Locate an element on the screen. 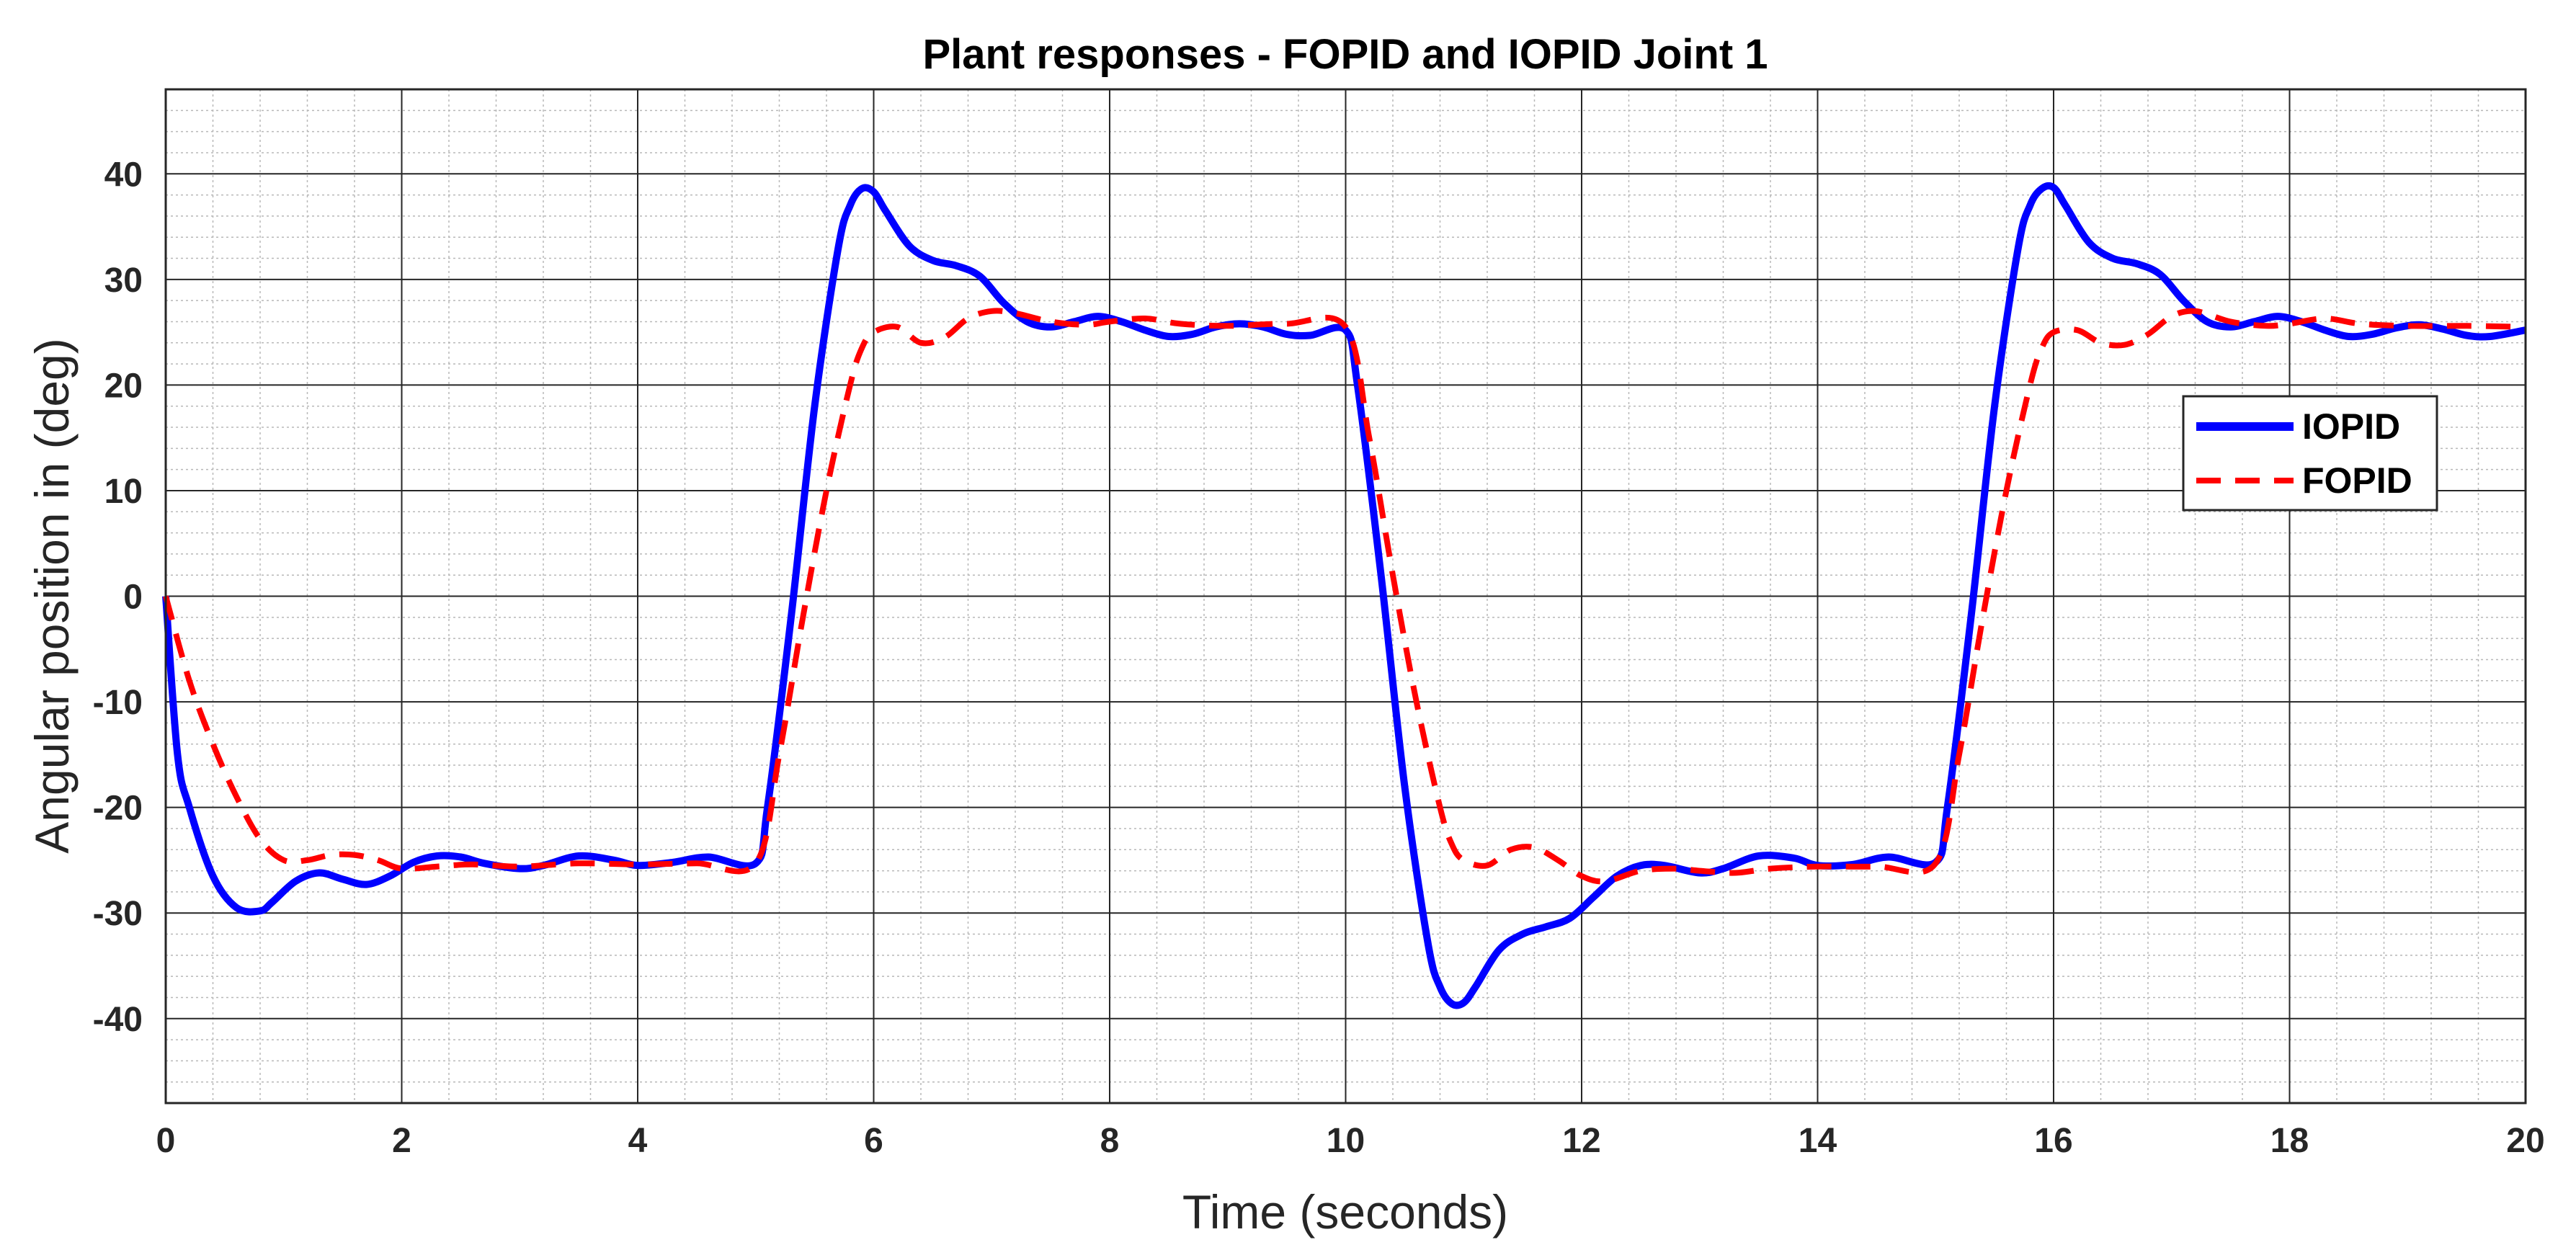 This screenshot has width=2576, height=1245. x-tick-label: 4 is located at coordinates (638, 1141).